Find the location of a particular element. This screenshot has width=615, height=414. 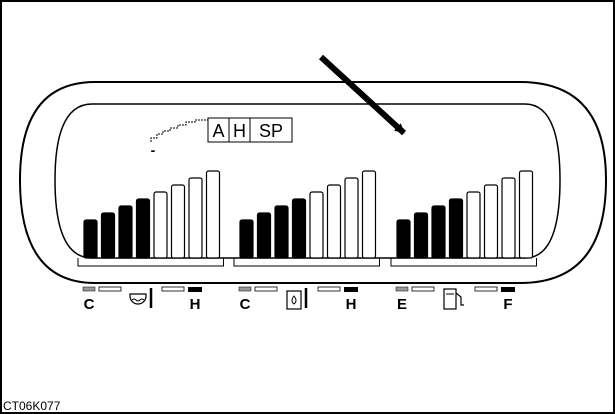

gauge-low-label: E is located at coordinates (402, 304).